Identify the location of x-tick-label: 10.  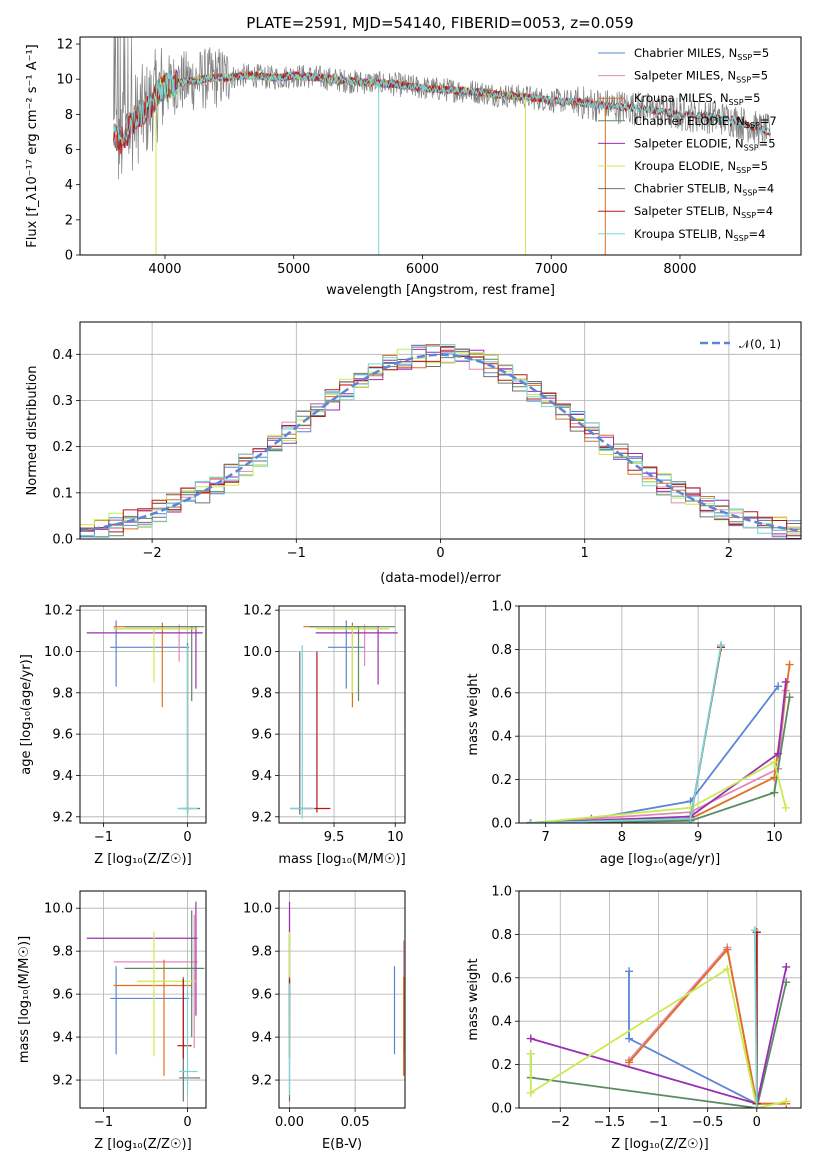
(774, 837).